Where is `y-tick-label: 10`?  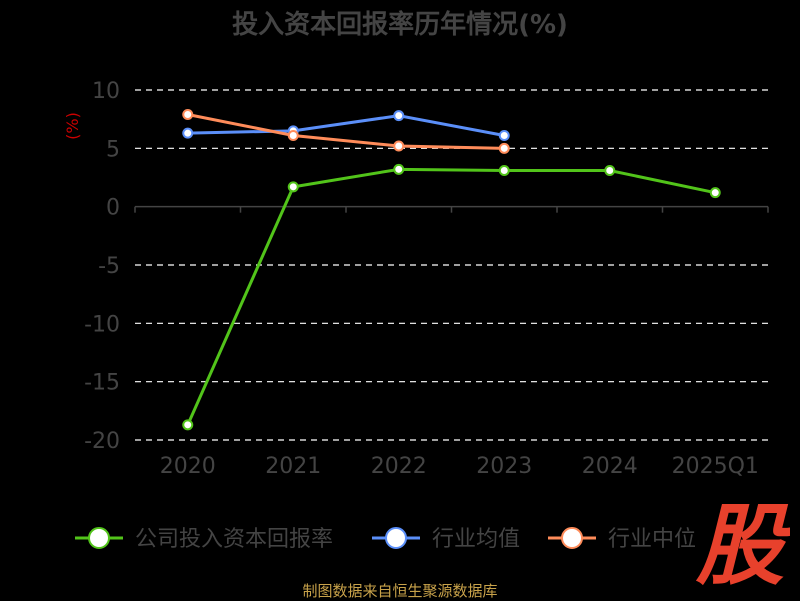 y-tick-label: 10 is located at coordinates (106, 91).